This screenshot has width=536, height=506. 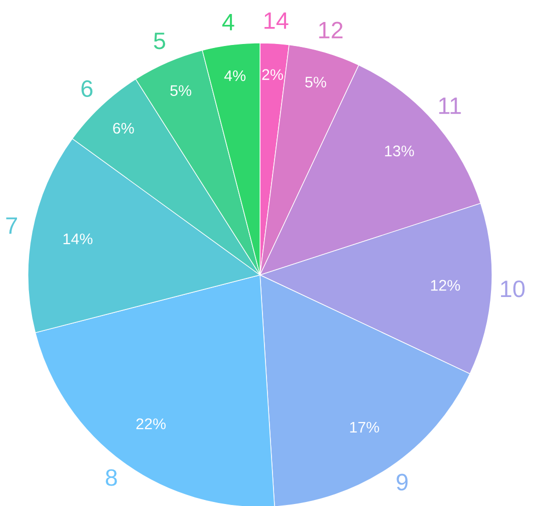 What do you see at coordinates (111, 477) in the screenshot?
I see `slice-label: 8` at bounding box center [111, 477].